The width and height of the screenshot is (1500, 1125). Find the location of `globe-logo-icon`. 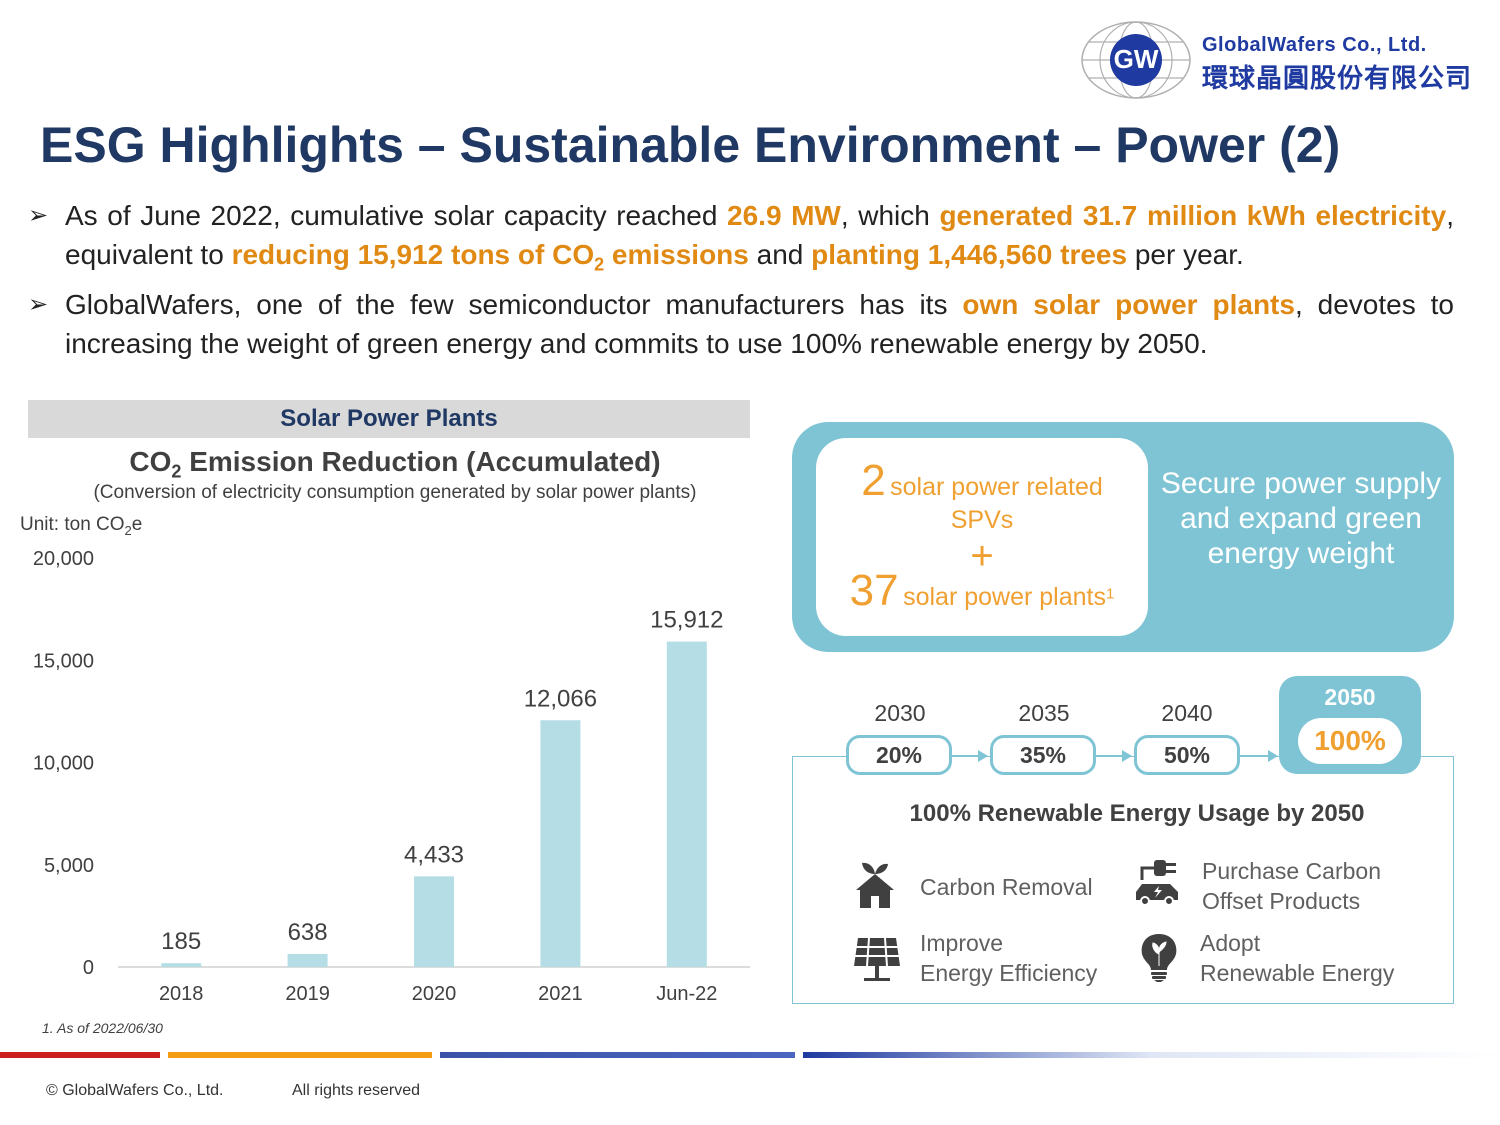

globe-logo-icon is located at coordinates (1136, 60).